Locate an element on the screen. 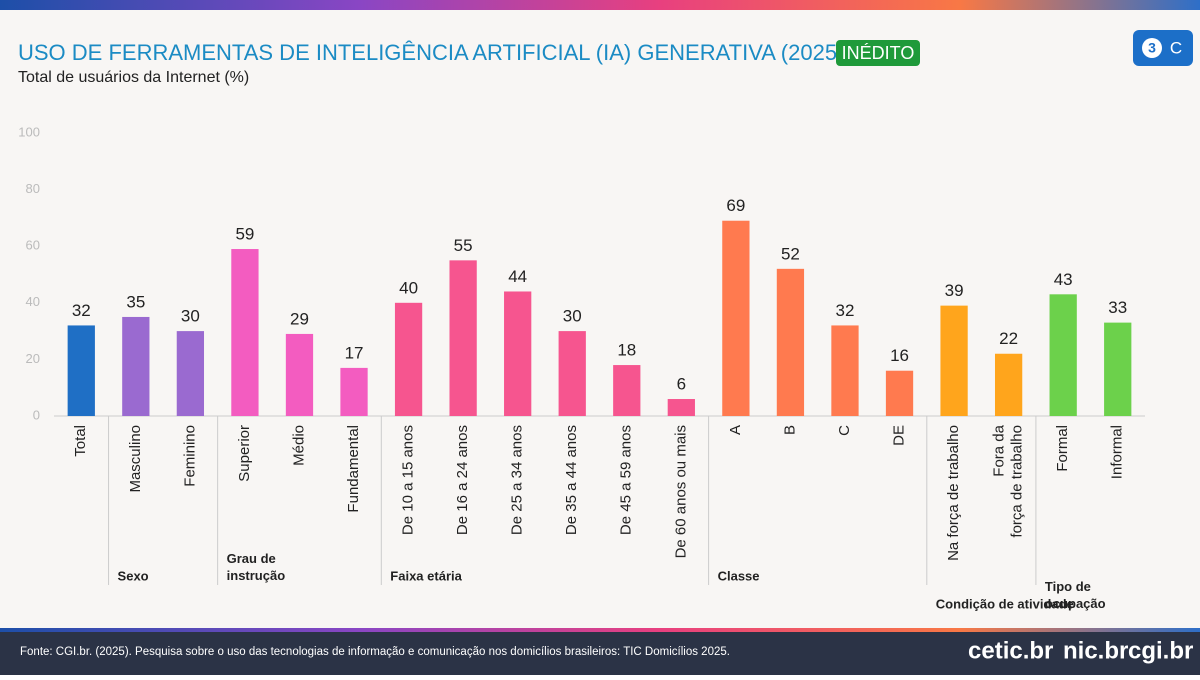 The image size is (1200, 680). x-tick: De 35 a 44 anos is located at coordinates (571, 480).